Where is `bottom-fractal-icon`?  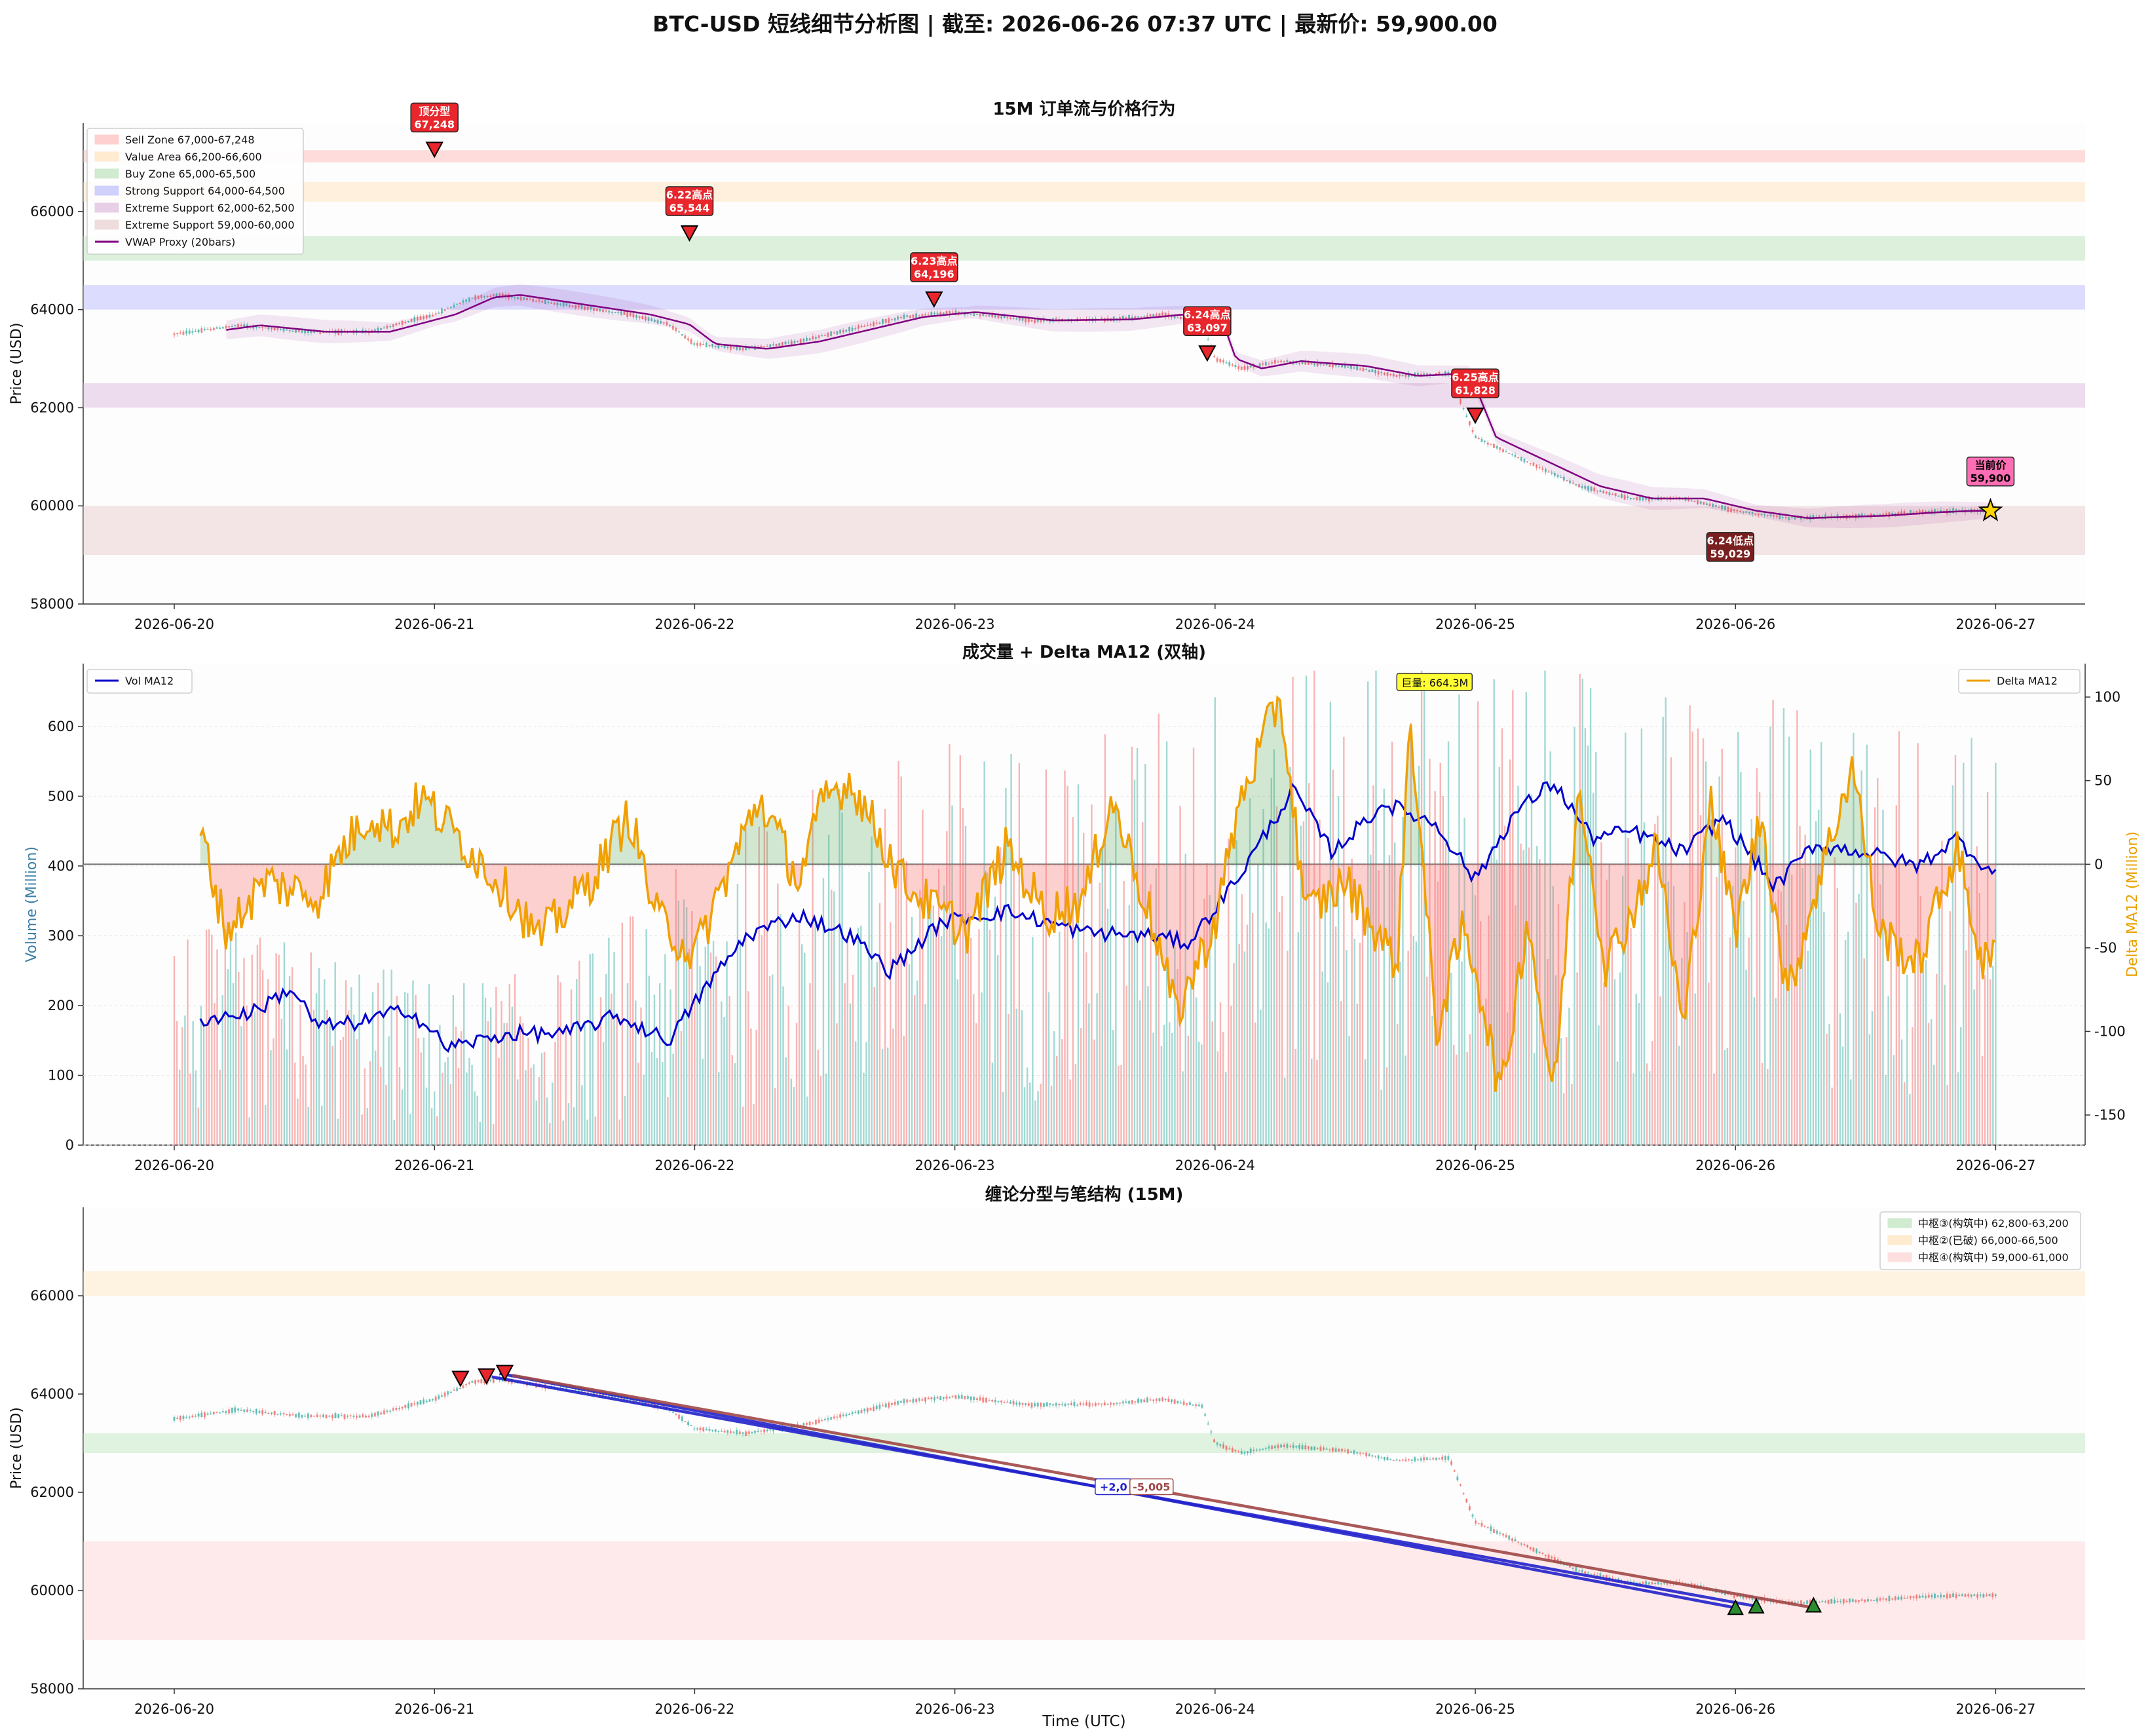 bottom-fractal-icon is located at coordinates (1757, 1605).